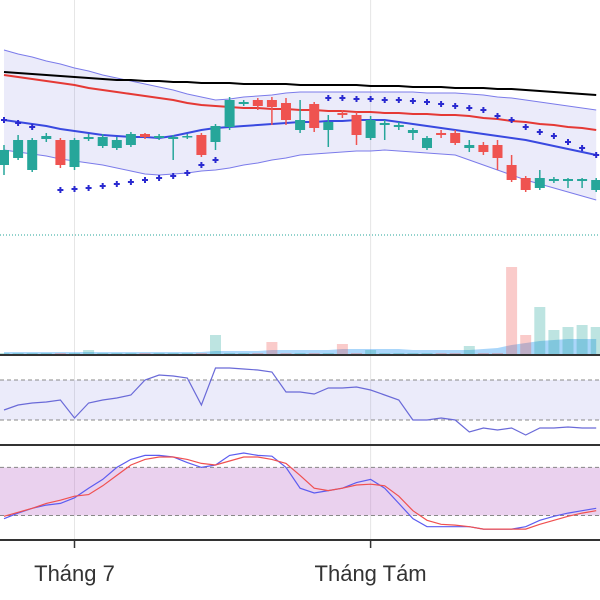 The image size is (600, 600). I want to click on volume-ma-area, so click(300, 347).